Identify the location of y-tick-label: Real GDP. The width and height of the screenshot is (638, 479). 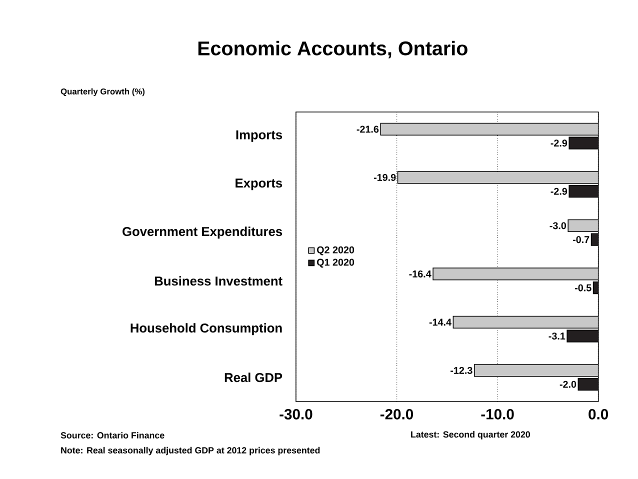
(253, 377).